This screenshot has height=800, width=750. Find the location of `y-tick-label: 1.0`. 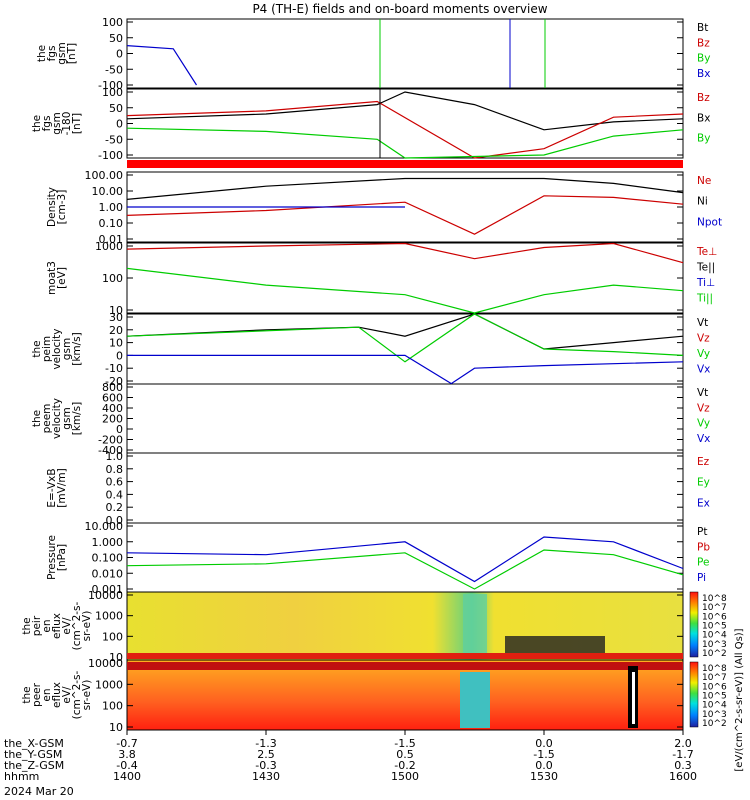

y-tick-label: 1.0 is located at coordinates (115, 456).